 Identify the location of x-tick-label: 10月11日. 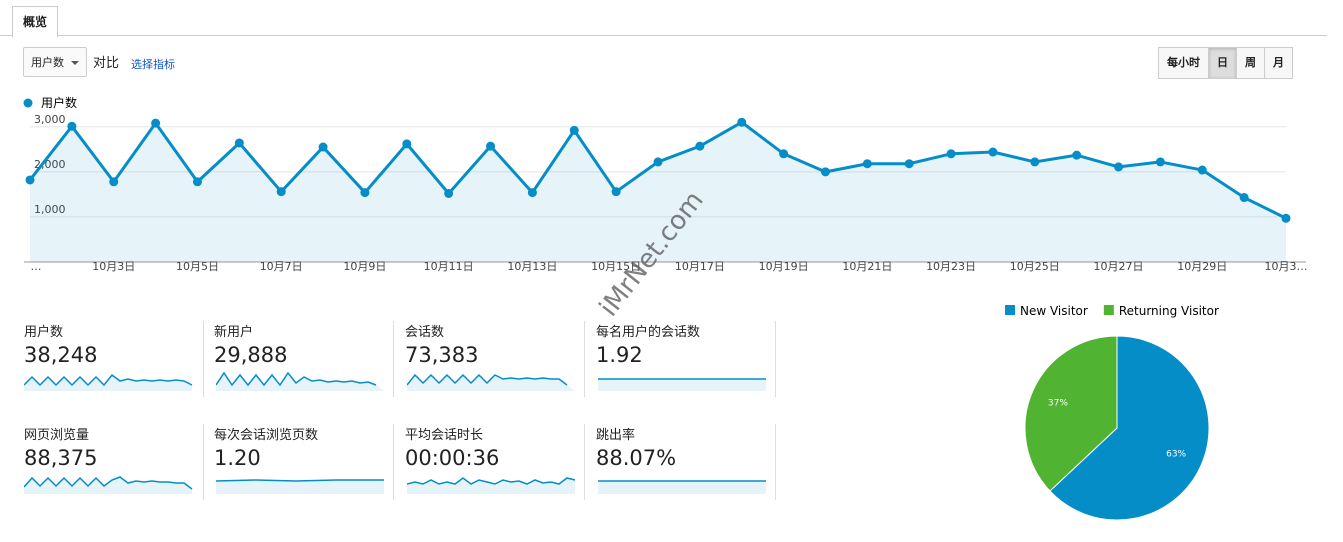
(449, 266).